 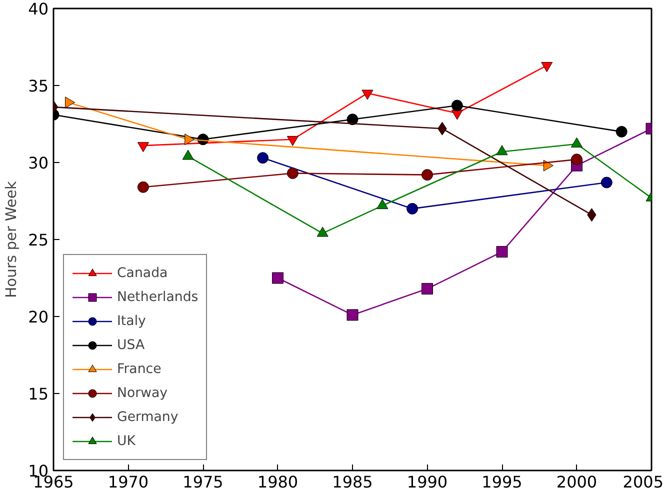 I want to click on y-tick-label: 30, so click(x=38, y=163).